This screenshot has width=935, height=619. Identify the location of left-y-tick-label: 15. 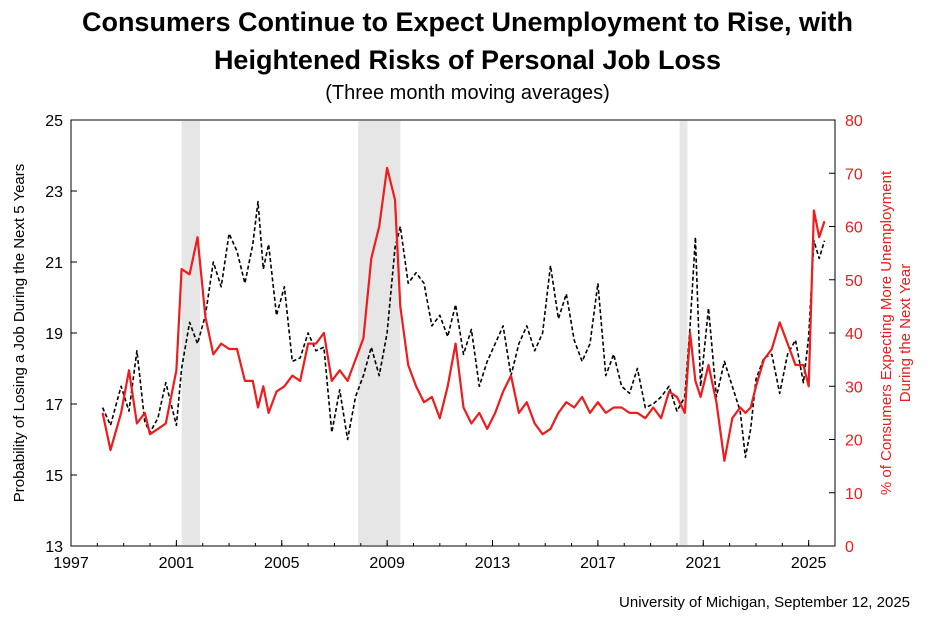
(54, 476).